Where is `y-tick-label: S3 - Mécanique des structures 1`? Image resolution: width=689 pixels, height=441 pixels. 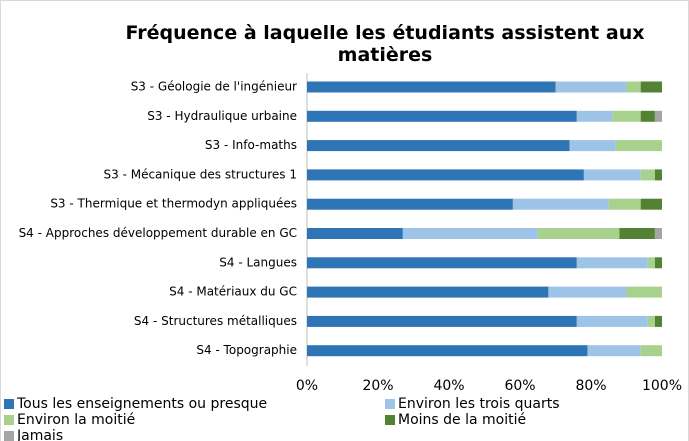 y-tick-label: S3 - Mécanique des structures 1 is located at coordinates (200, 174).